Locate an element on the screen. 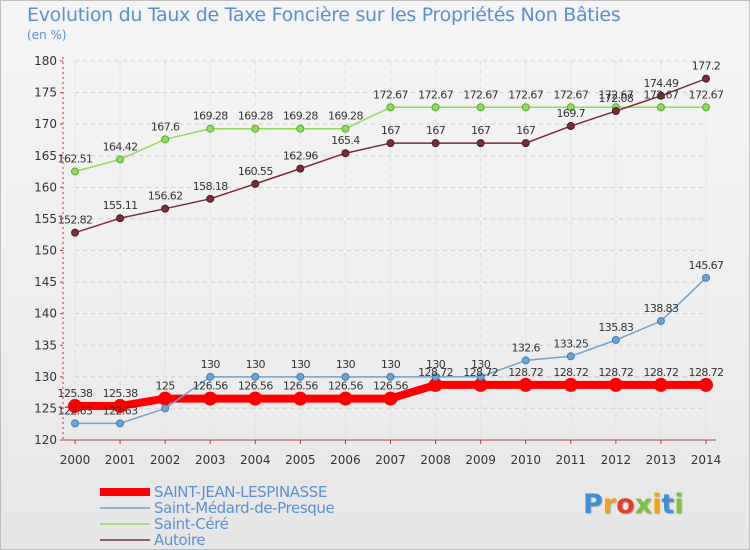 This screenshot has height=550, width=750. data-label: 174.49 is located at coordinates (660, 83).